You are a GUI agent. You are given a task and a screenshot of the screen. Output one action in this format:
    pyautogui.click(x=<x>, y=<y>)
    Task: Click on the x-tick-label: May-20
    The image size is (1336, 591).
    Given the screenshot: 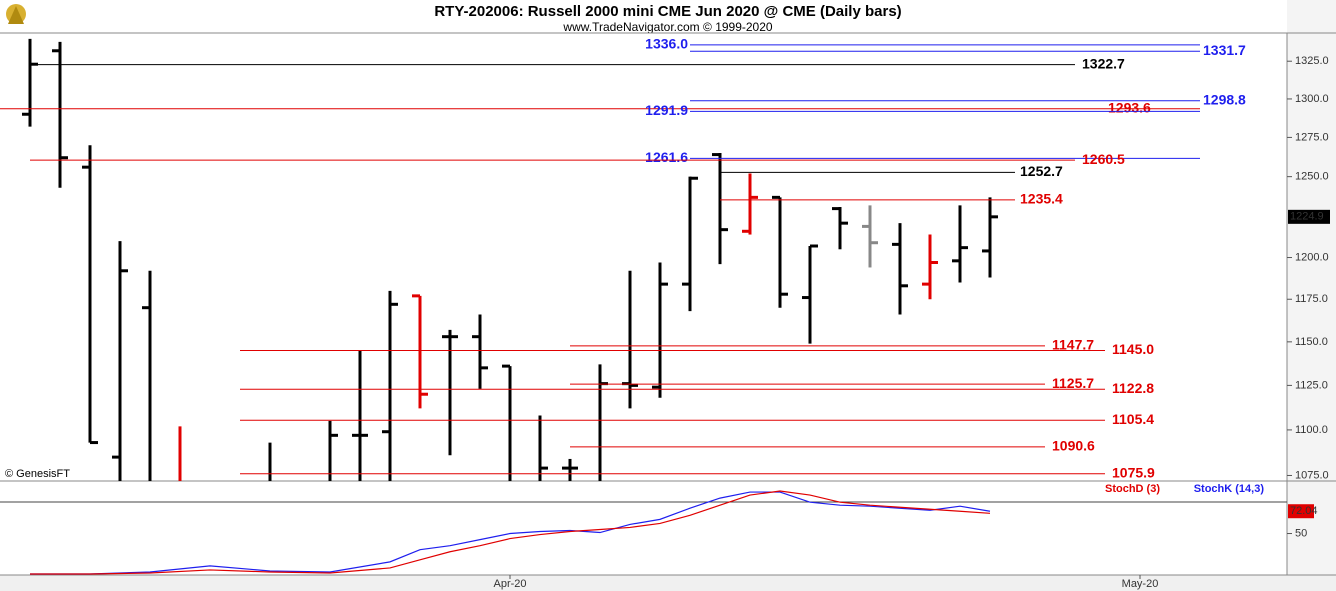 What is the action you would take?
    pyautogui.click(x=1140, y=584)
    